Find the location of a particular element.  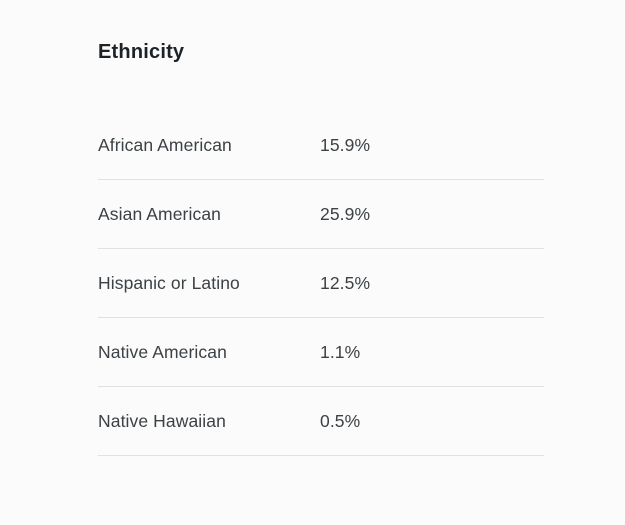

row-label: Hispanic or Latino is located at coordinates (169, 282).